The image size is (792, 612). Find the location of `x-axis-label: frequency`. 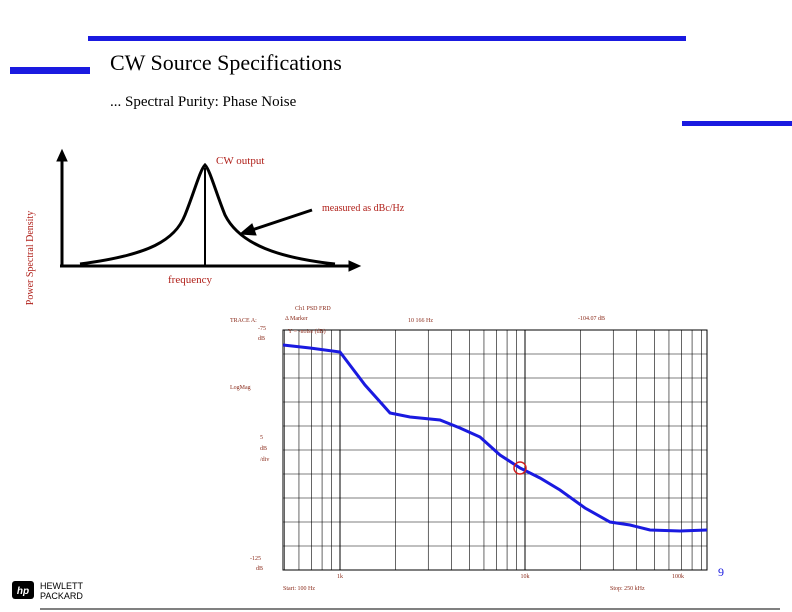

x-axis-label: frequency is located at coordinates (190, 280).